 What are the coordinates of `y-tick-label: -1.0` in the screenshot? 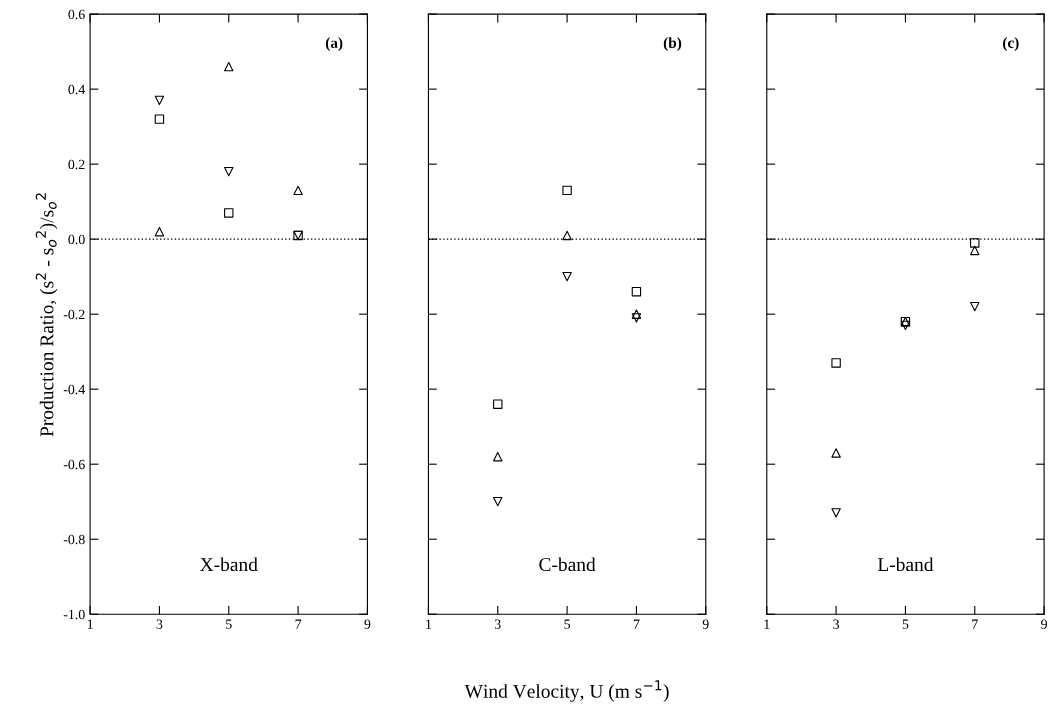 It's located at (74, 614).